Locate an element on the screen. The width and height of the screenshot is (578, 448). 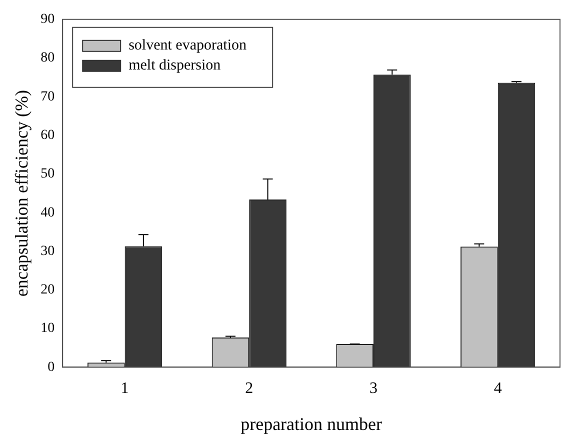
y-tick-label: 70 is located at coordinates (47, 96).